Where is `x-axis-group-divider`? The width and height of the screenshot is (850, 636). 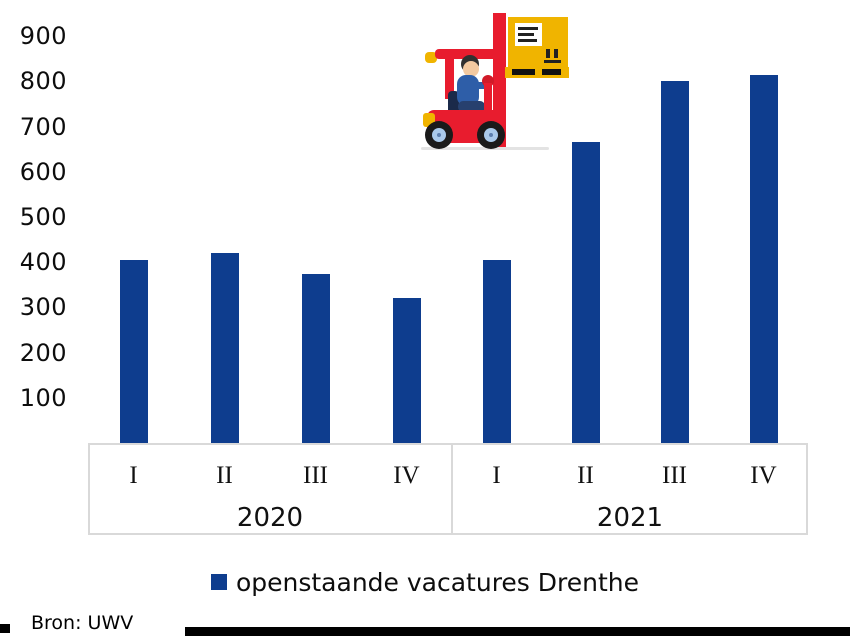 x-axis-group-divider is located at coordinates (452, 489).